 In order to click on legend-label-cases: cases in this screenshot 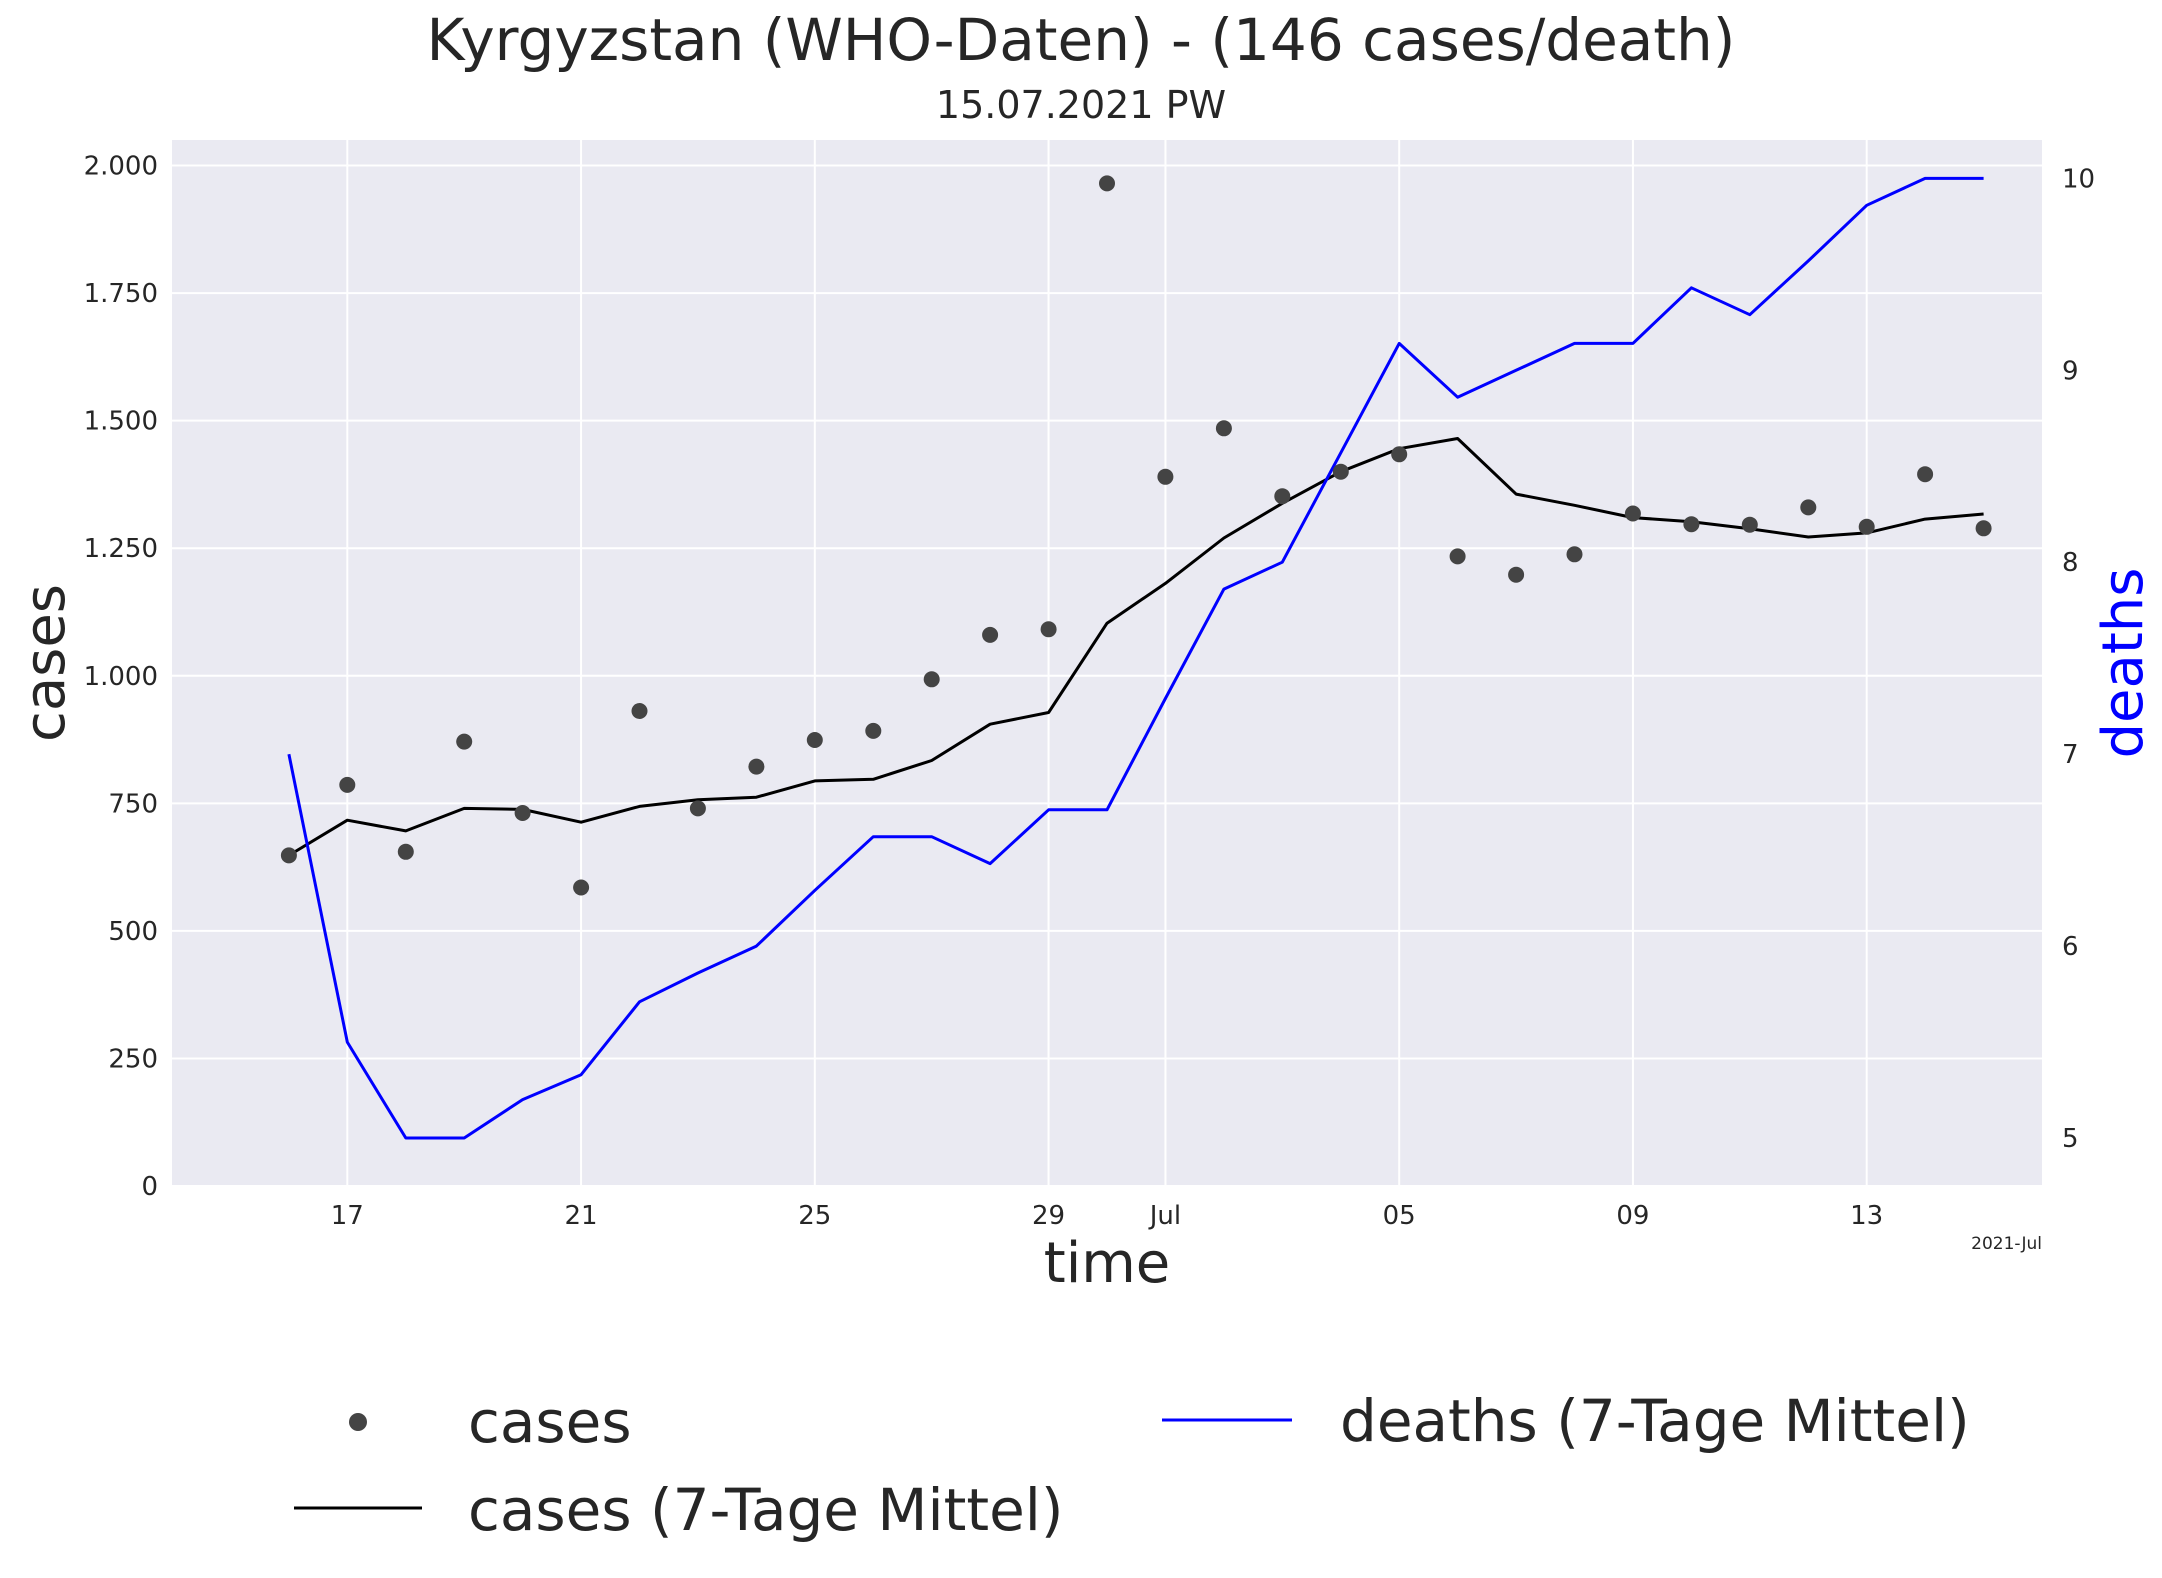, I will do `click(550, 1422)`.